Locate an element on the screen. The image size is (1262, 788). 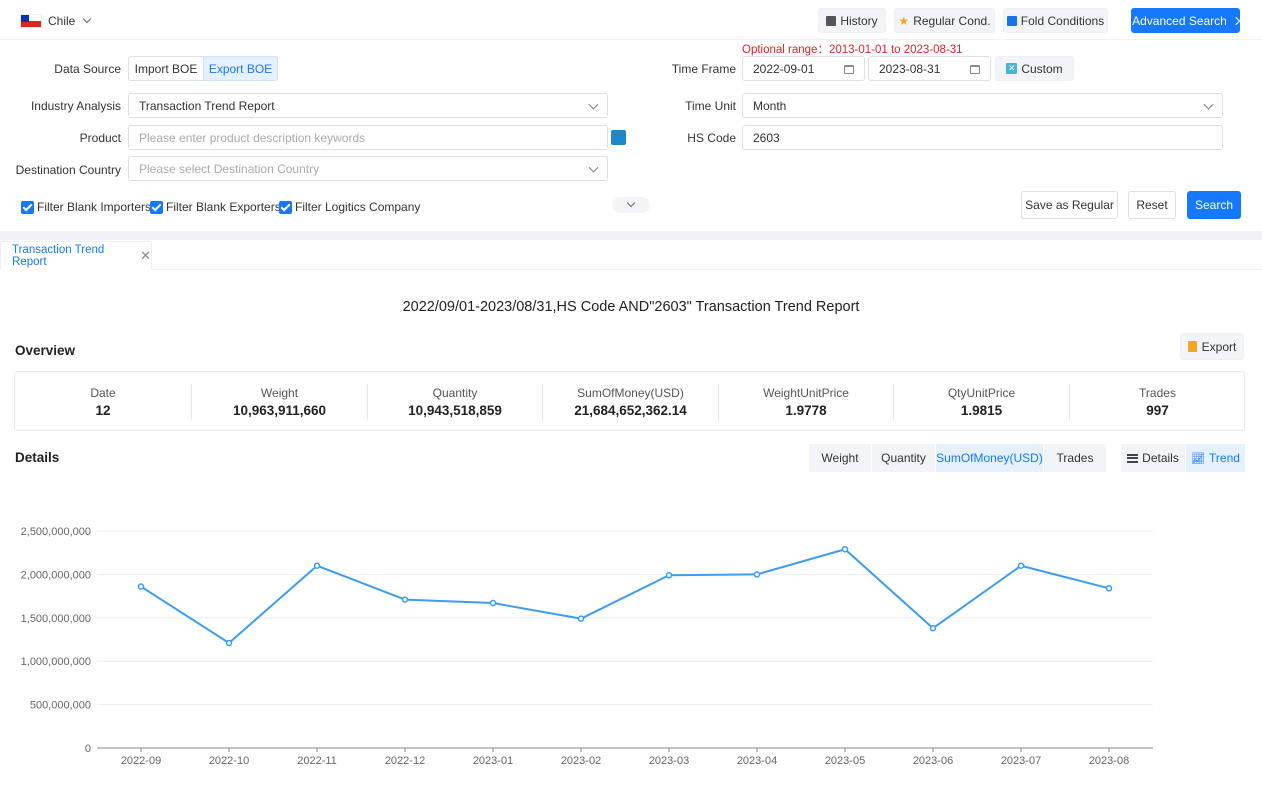
export-icon is located at coordinates (1192, 346).